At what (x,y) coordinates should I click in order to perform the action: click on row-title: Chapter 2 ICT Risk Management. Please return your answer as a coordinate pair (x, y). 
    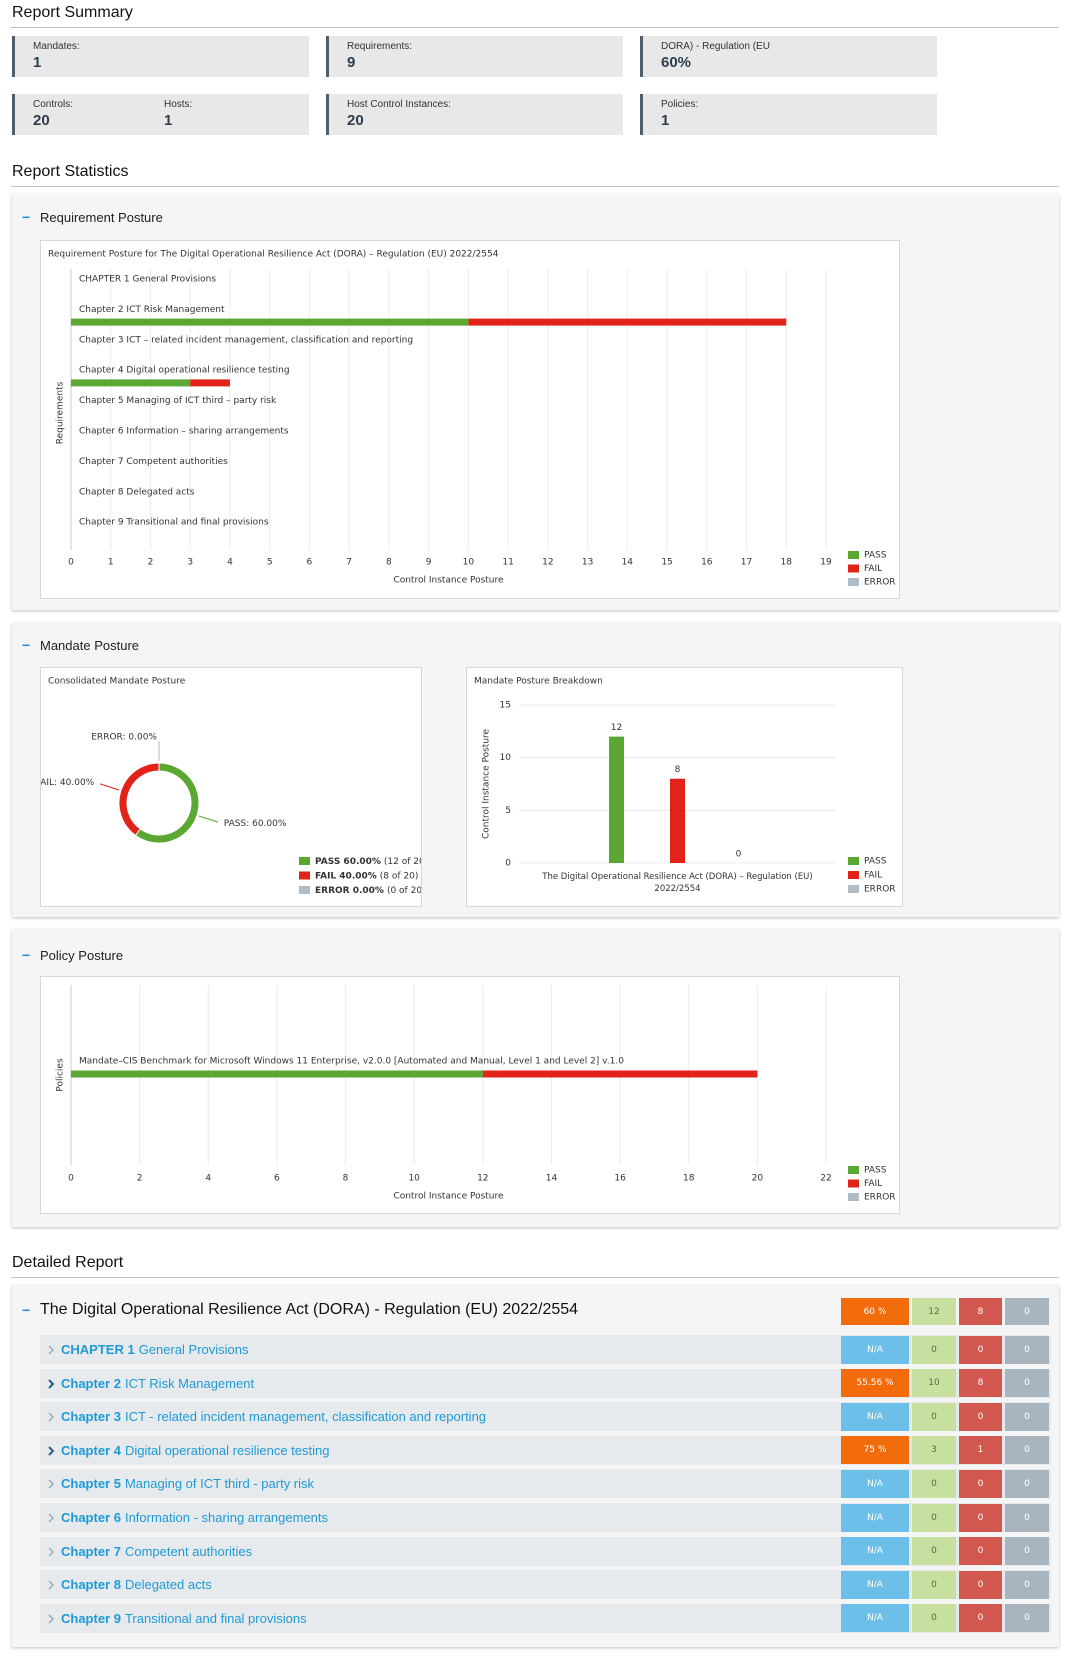
    Looking at the image, I should click on (157, 1383).